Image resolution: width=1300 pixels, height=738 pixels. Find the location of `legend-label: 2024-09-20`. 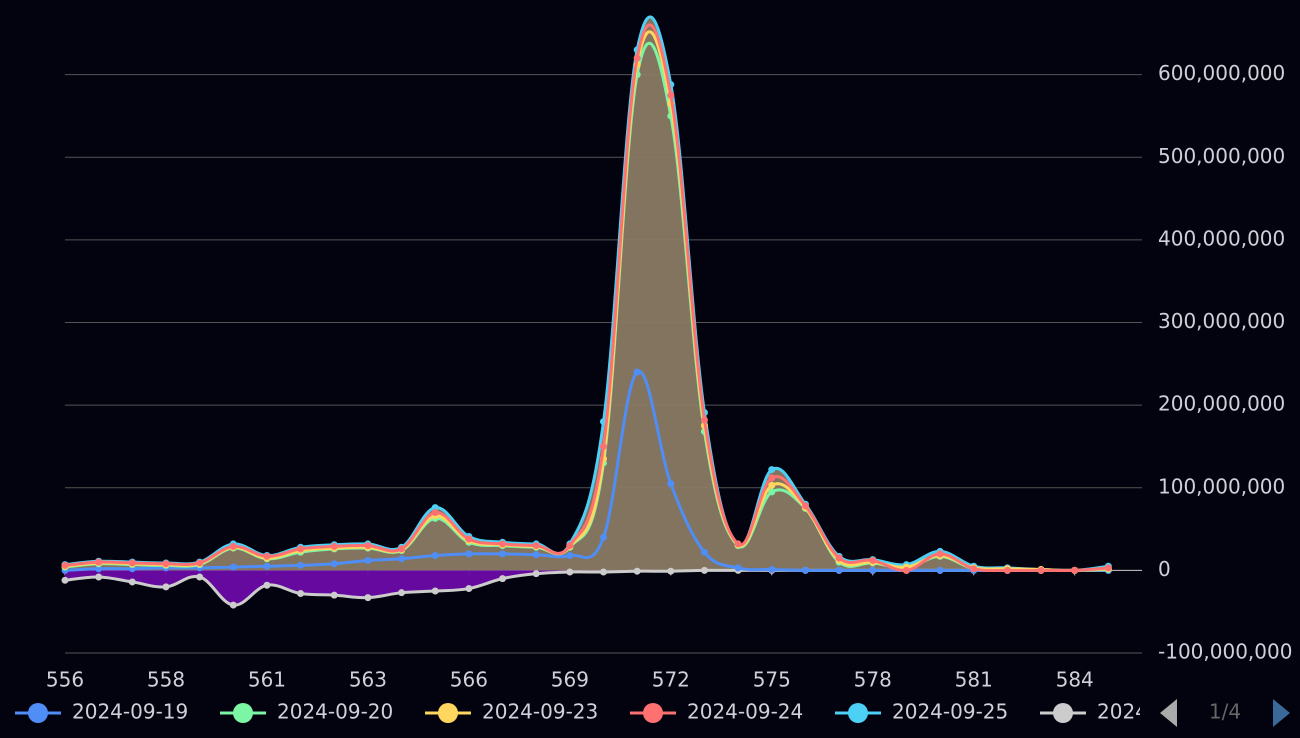

legend-label: 2024-09-20 is located at coordinates (335, 712).